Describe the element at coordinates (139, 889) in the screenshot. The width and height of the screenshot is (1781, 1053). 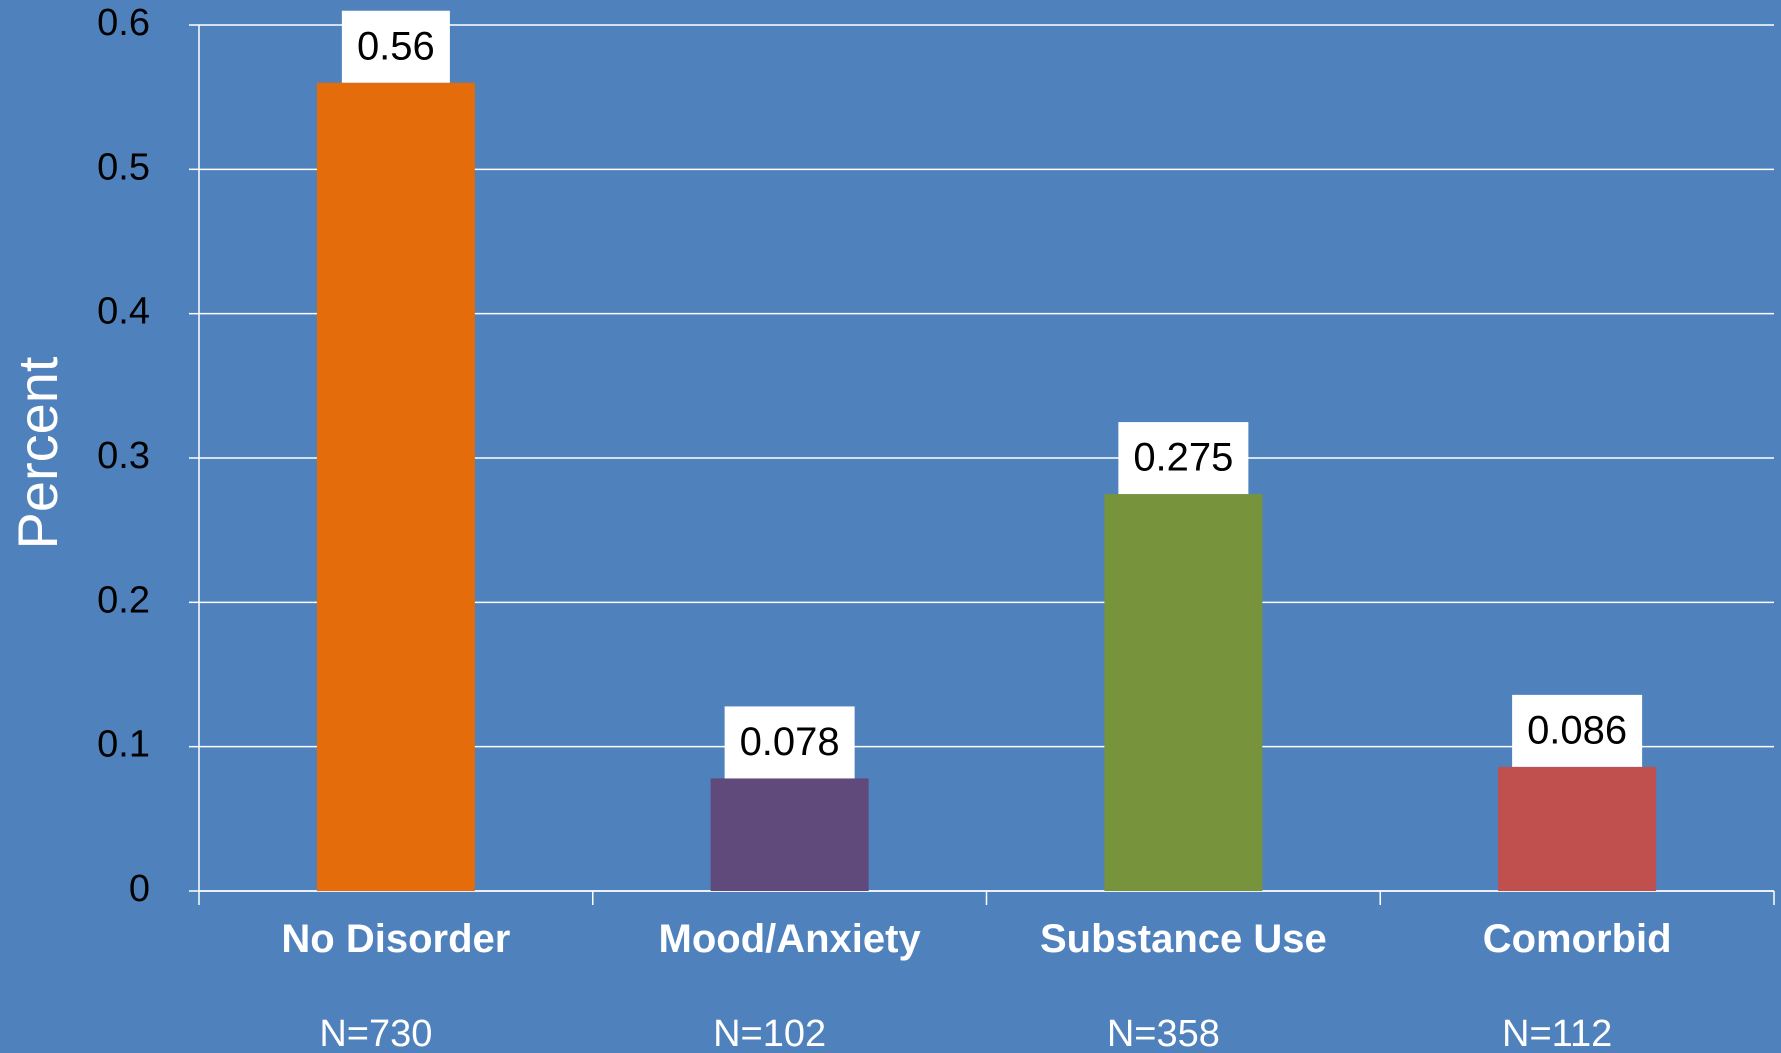
I see `y-tick-label: 0` at that location.